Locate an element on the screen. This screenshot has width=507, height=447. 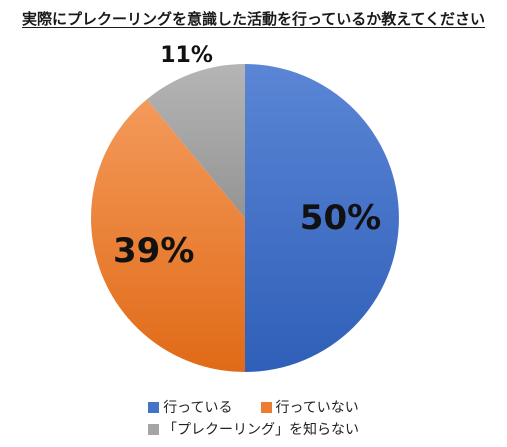
chart-legend: 行っている 行っていない 「プレクーリング」を知らない is located at coordinates (253, 418).